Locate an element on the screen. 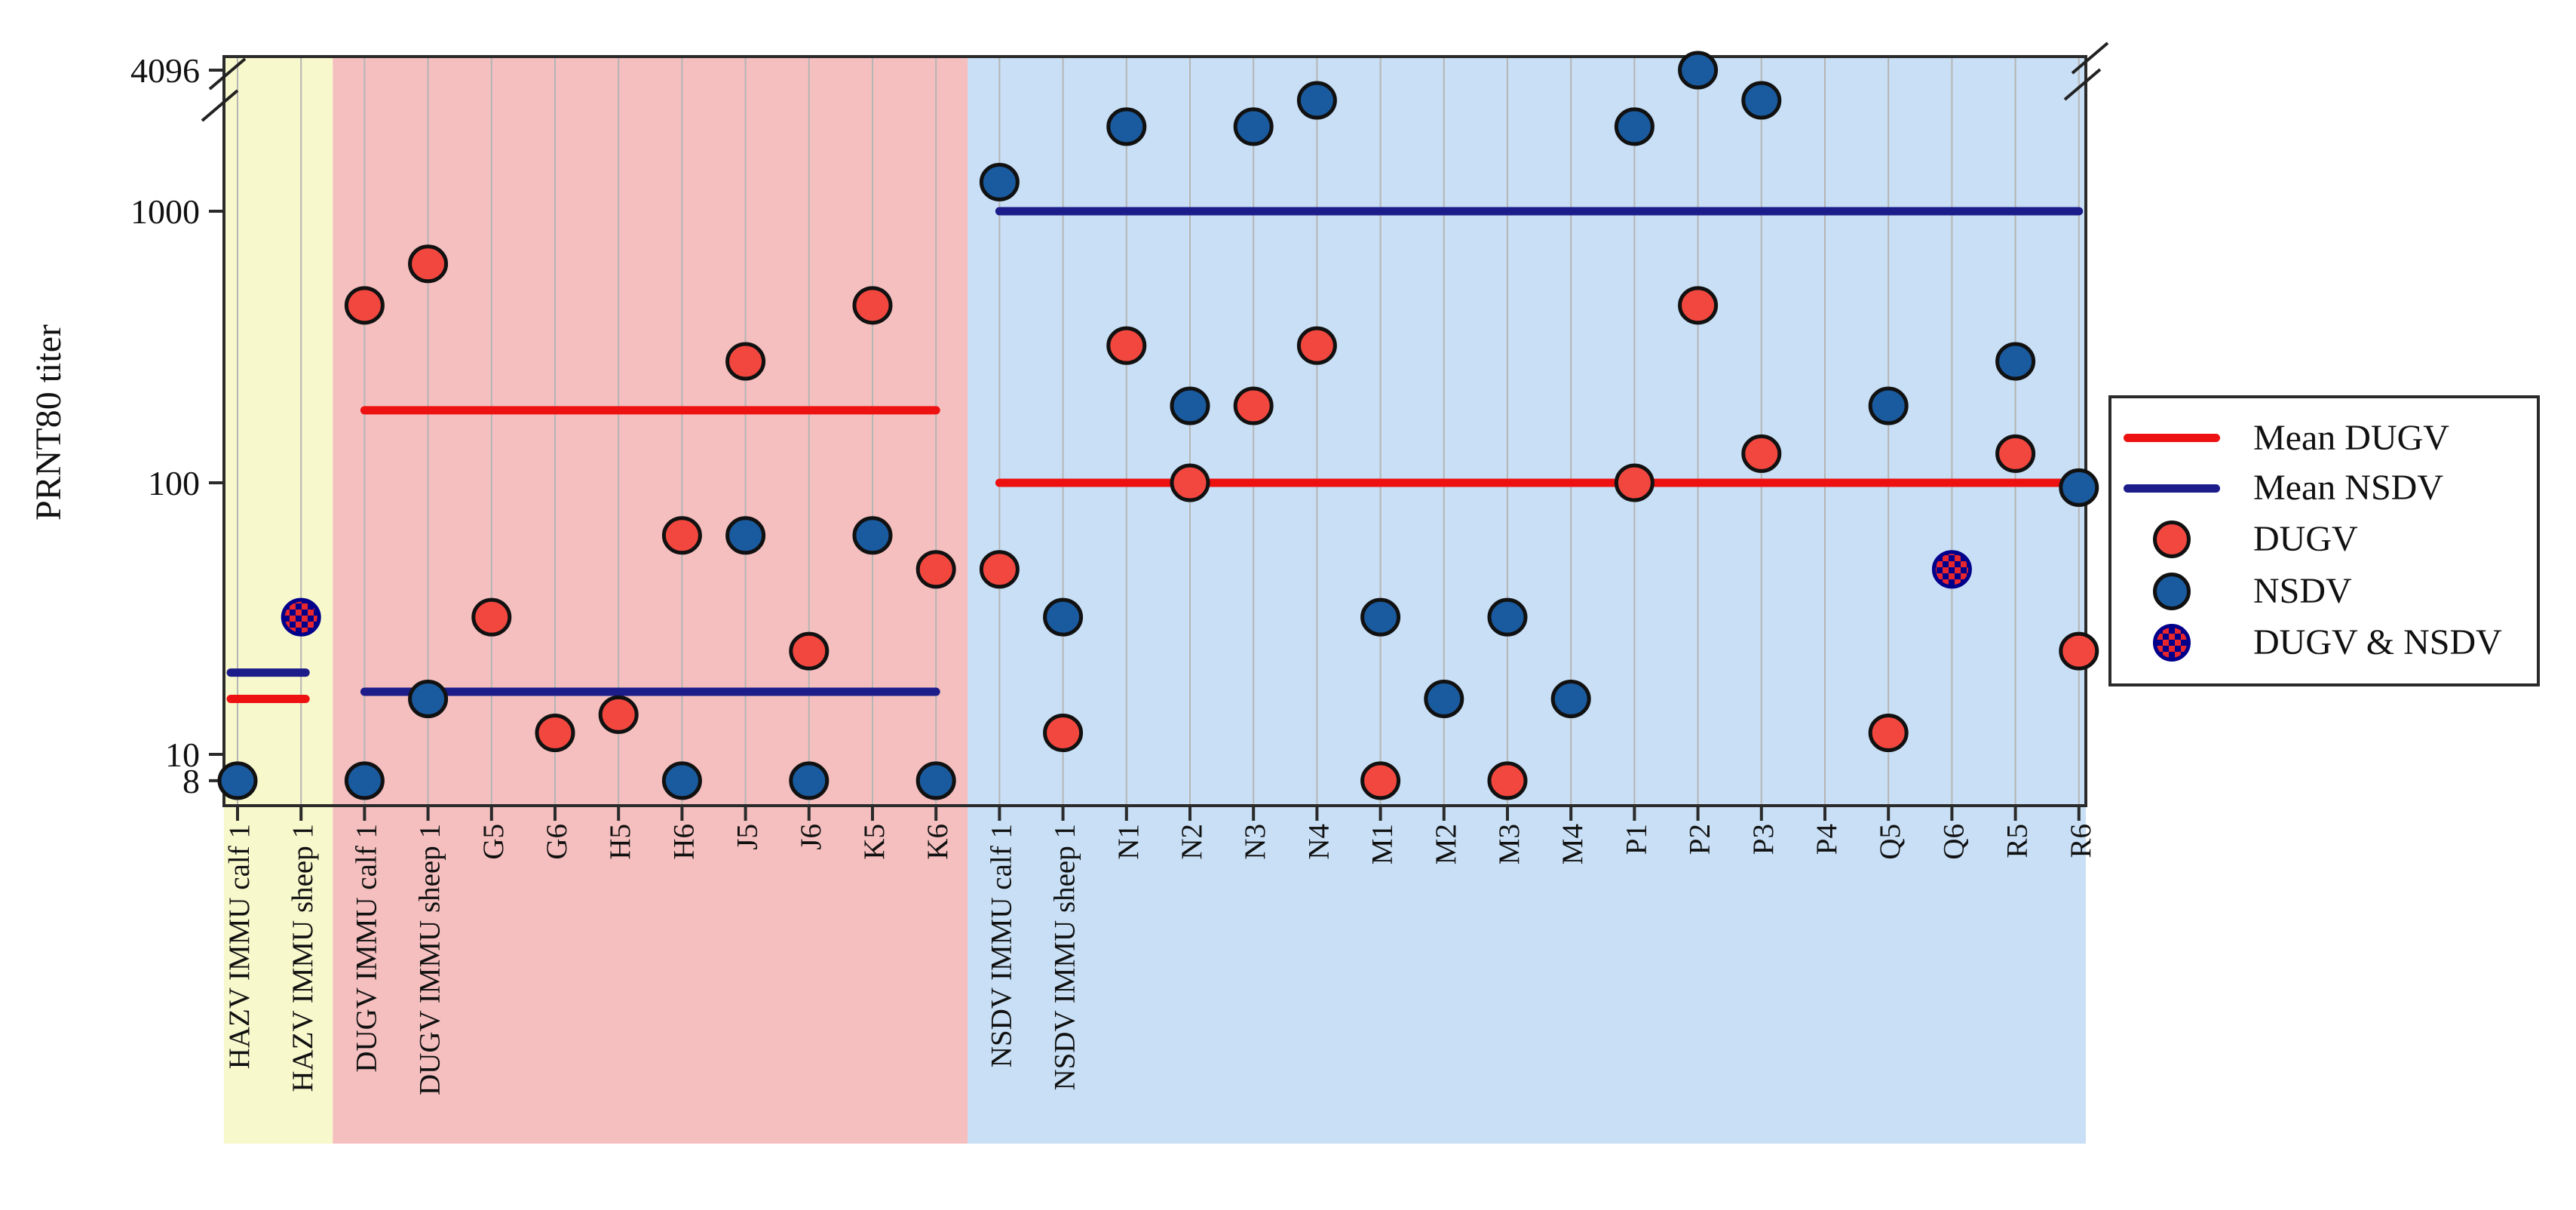  x-tick-label-j6: J6 is located at coordinates (811, 837).